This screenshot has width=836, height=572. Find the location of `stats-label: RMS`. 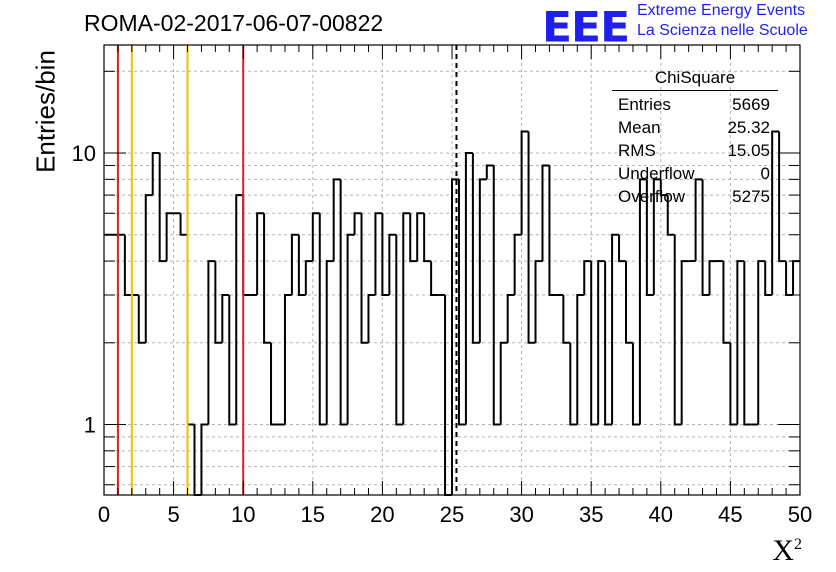

stats-label: RMS is located at coordinates (637, 150).